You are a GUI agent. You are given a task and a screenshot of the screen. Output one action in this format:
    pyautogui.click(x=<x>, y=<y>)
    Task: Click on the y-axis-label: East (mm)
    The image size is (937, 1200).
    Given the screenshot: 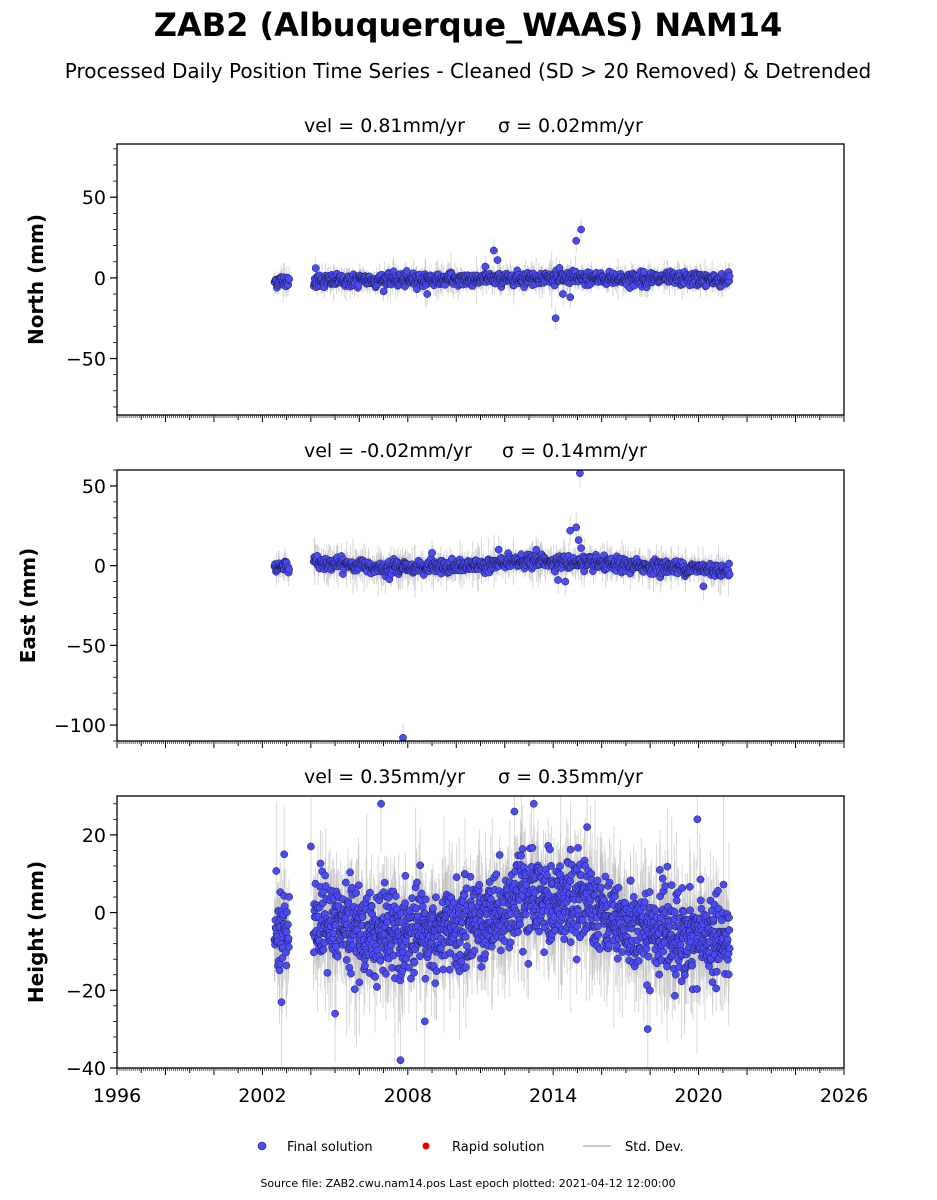 What is the action you would take?
    pyautogui.click(x=28, y=606)
    